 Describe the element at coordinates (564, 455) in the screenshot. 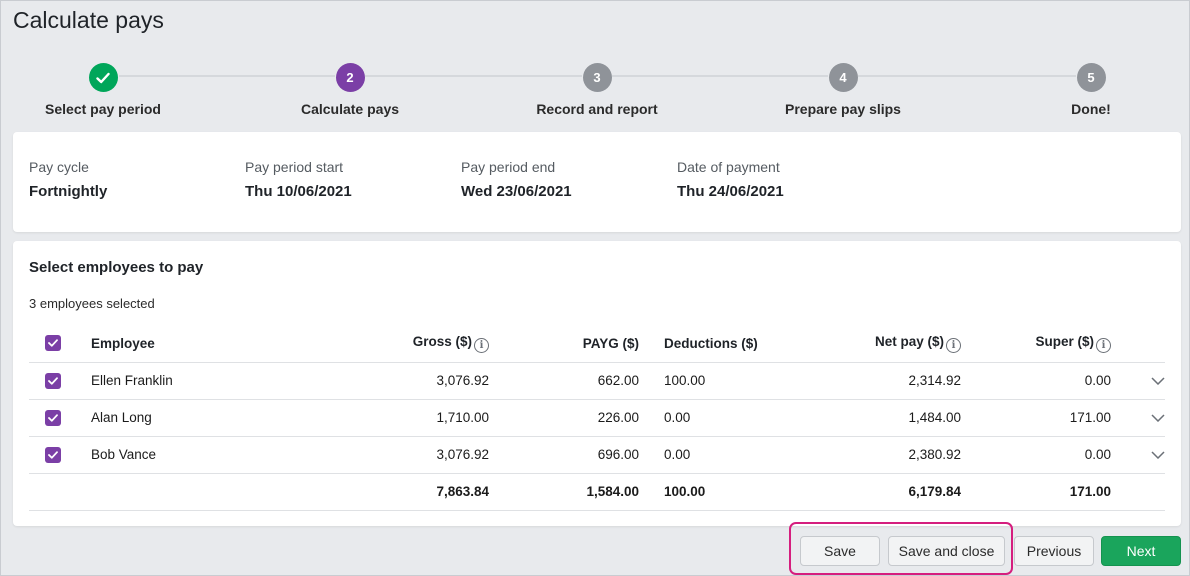

I see `payg-cell: 696.00` at that location.